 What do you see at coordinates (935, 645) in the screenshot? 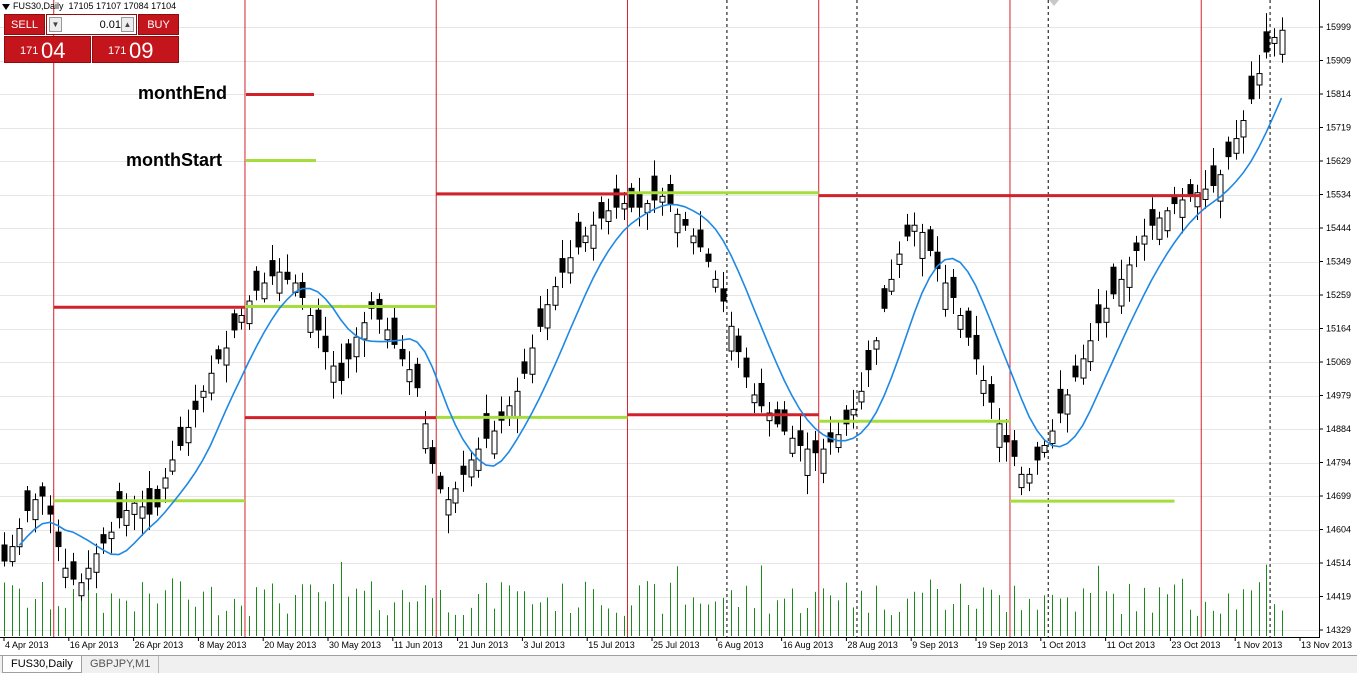
I see `time-tick-label: 9 Sep 2013` at bounding box center [935, 645].